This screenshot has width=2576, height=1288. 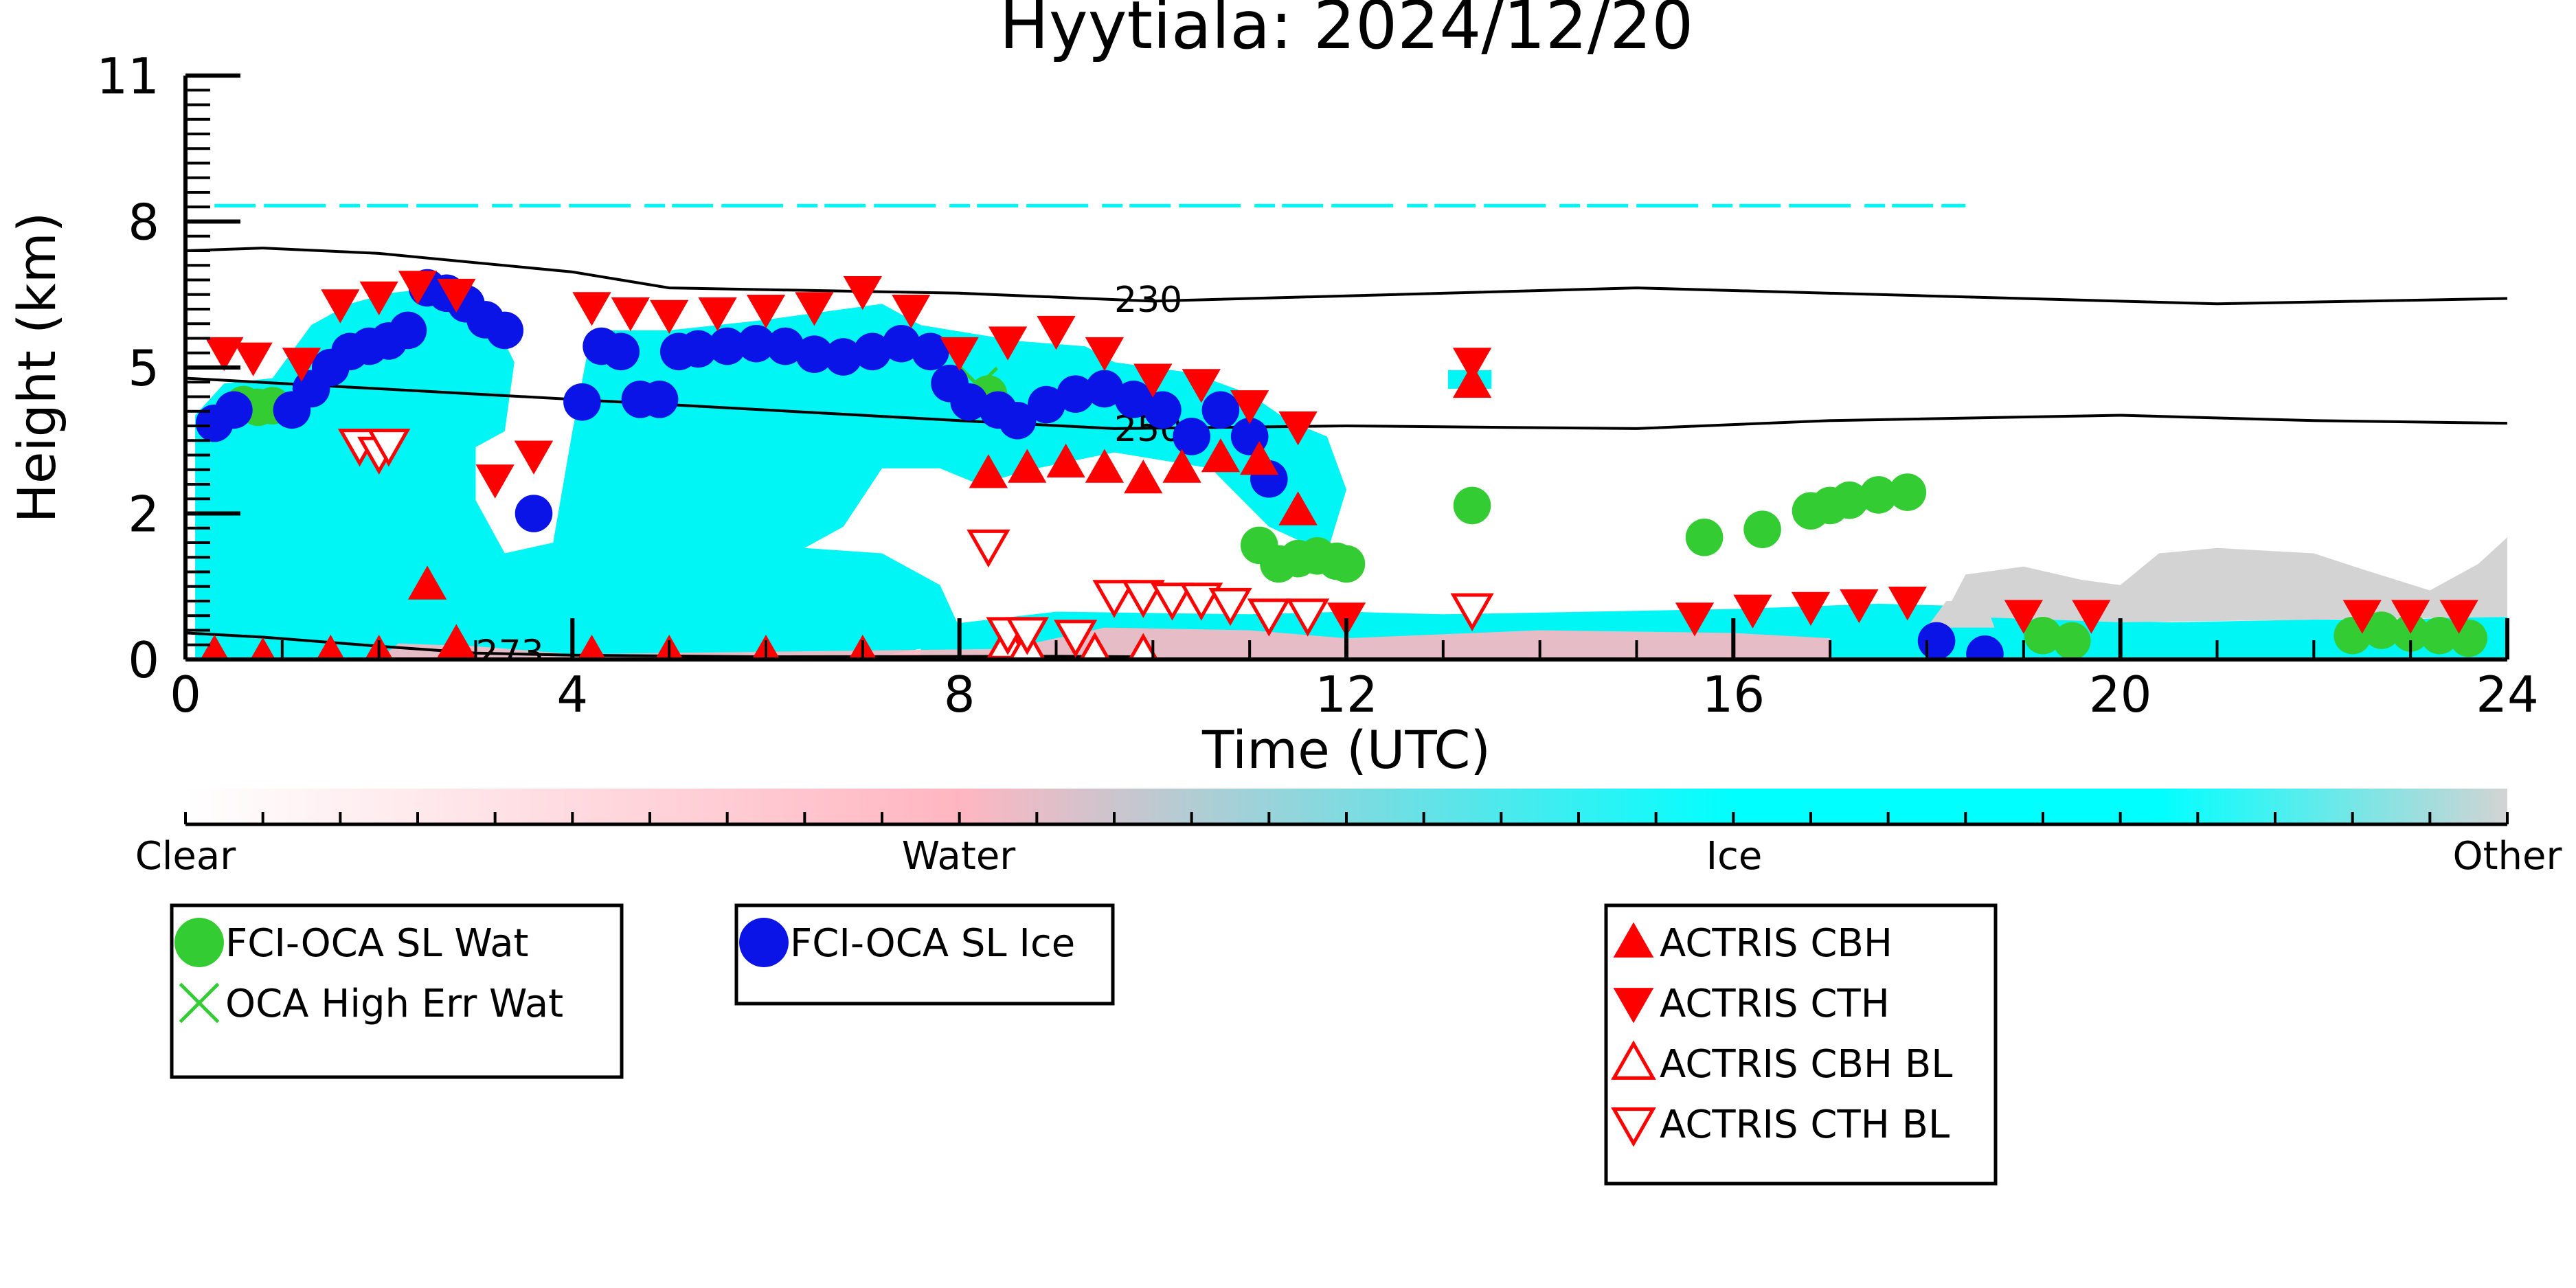 What do you see at coordinates (1346, 32) in the screenshot?
I see `chart-title: Hyytiala: 2024/12/20` at bounding box center [1346, 32].